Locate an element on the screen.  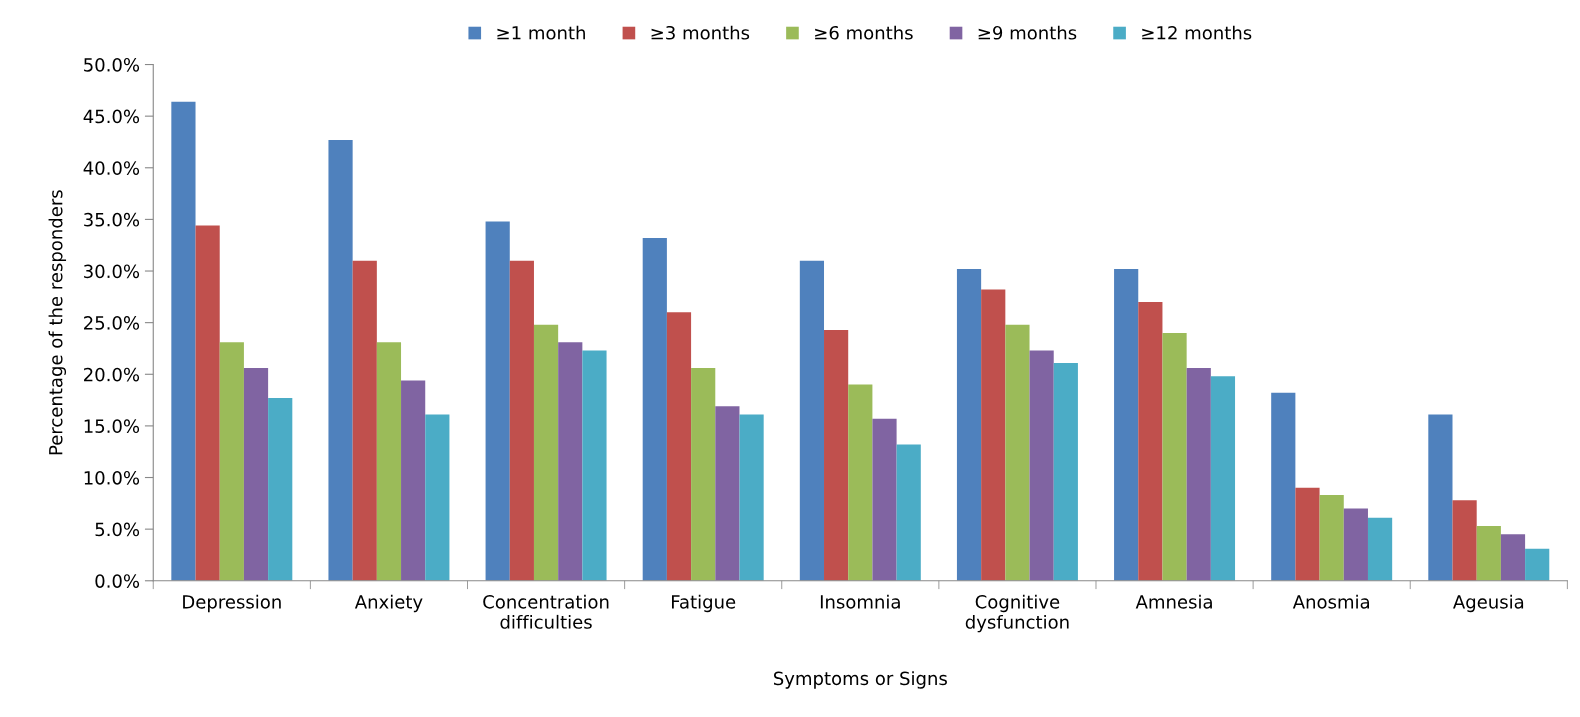
x-tick-label: Cognitive dysfunction is located at coordinates (1017, 613).